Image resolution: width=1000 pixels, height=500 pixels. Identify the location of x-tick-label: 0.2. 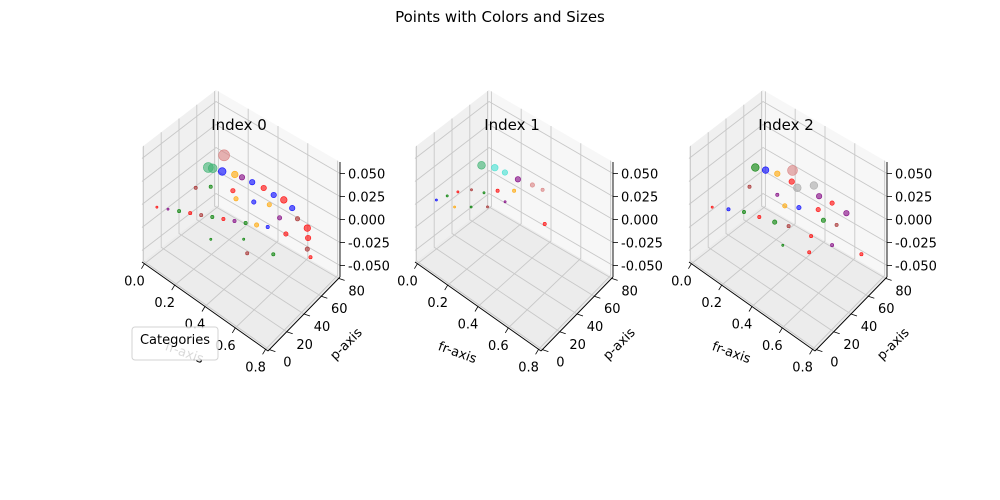
(437, 303).